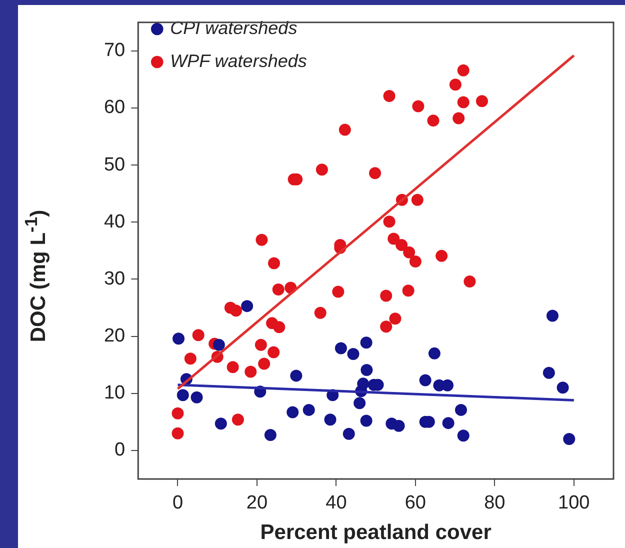 Image resolution: width=625 pixels, height=548 pixels. What do you see at coordinates (115, 165) in the screenshot?
I see `y-tick-label: 50` at bounding box center [115, 165].